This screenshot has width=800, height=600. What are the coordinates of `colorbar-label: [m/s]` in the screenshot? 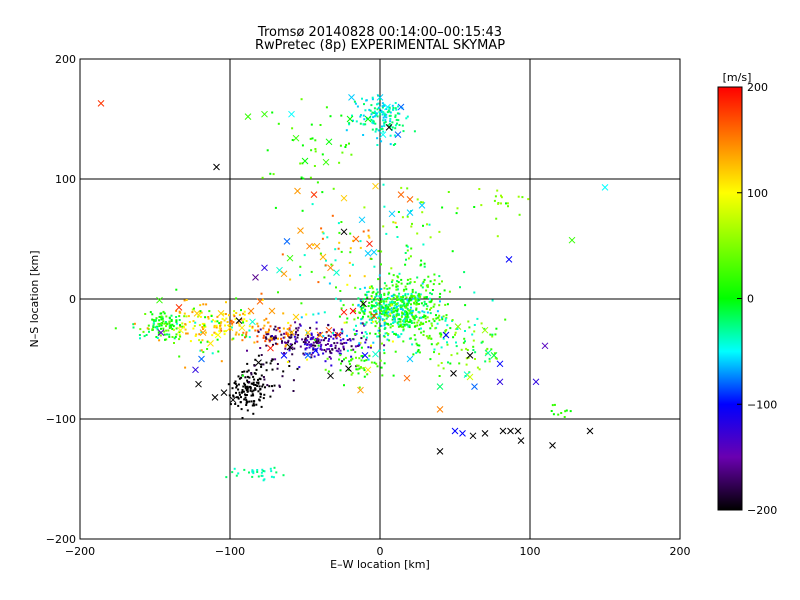 It's located at (737, 77).